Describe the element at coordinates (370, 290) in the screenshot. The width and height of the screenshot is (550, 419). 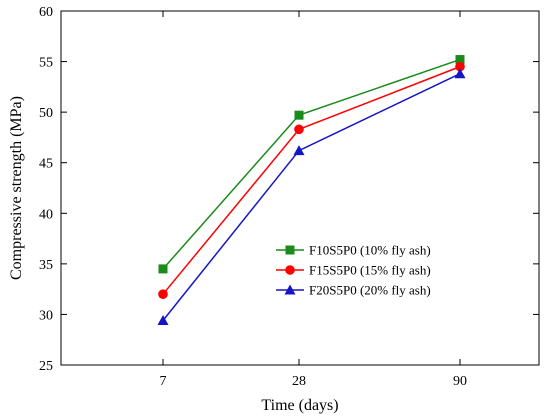
I see `legend-label: F20S5P0 (20% fly ash)` at that location.